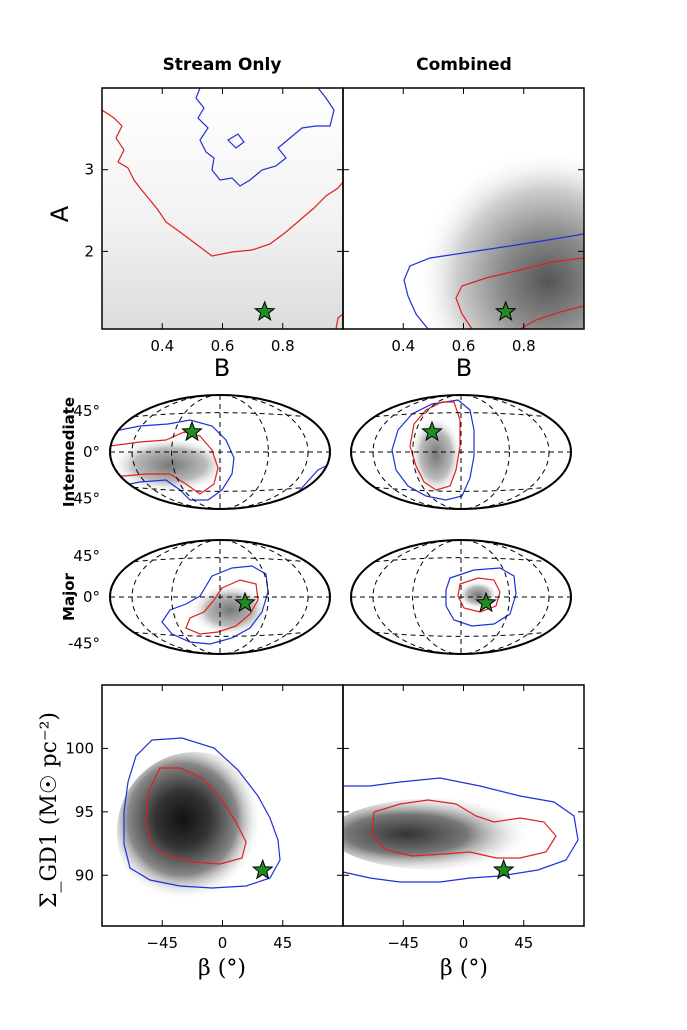  What do you see at coordinates (79, 748) in the screenshot?
I see `beta-ytick-label: 100` at bounding box center [79, 748].